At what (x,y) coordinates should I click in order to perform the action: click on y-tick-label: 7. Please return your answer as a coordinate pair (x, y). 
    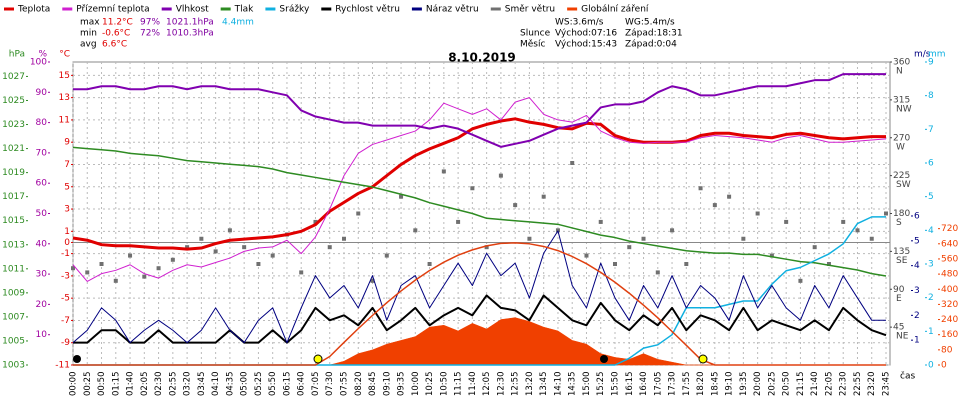
    Looking at the image, I should click on (67, 165).